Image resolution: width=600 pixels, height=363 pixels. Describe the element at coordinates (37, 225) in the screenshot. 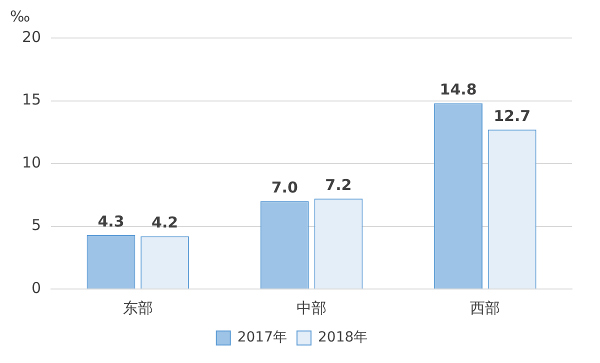

I see `y-tick-label: 5` at that location.